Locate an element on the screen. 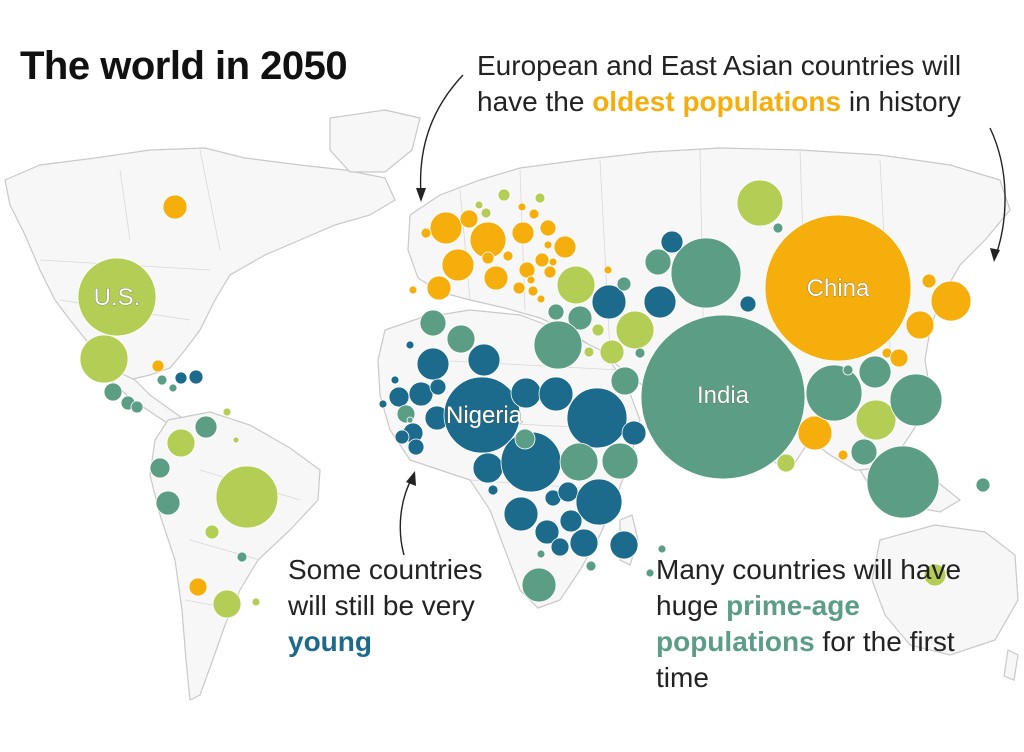  label-china: China is located at coordinates (838, 288).